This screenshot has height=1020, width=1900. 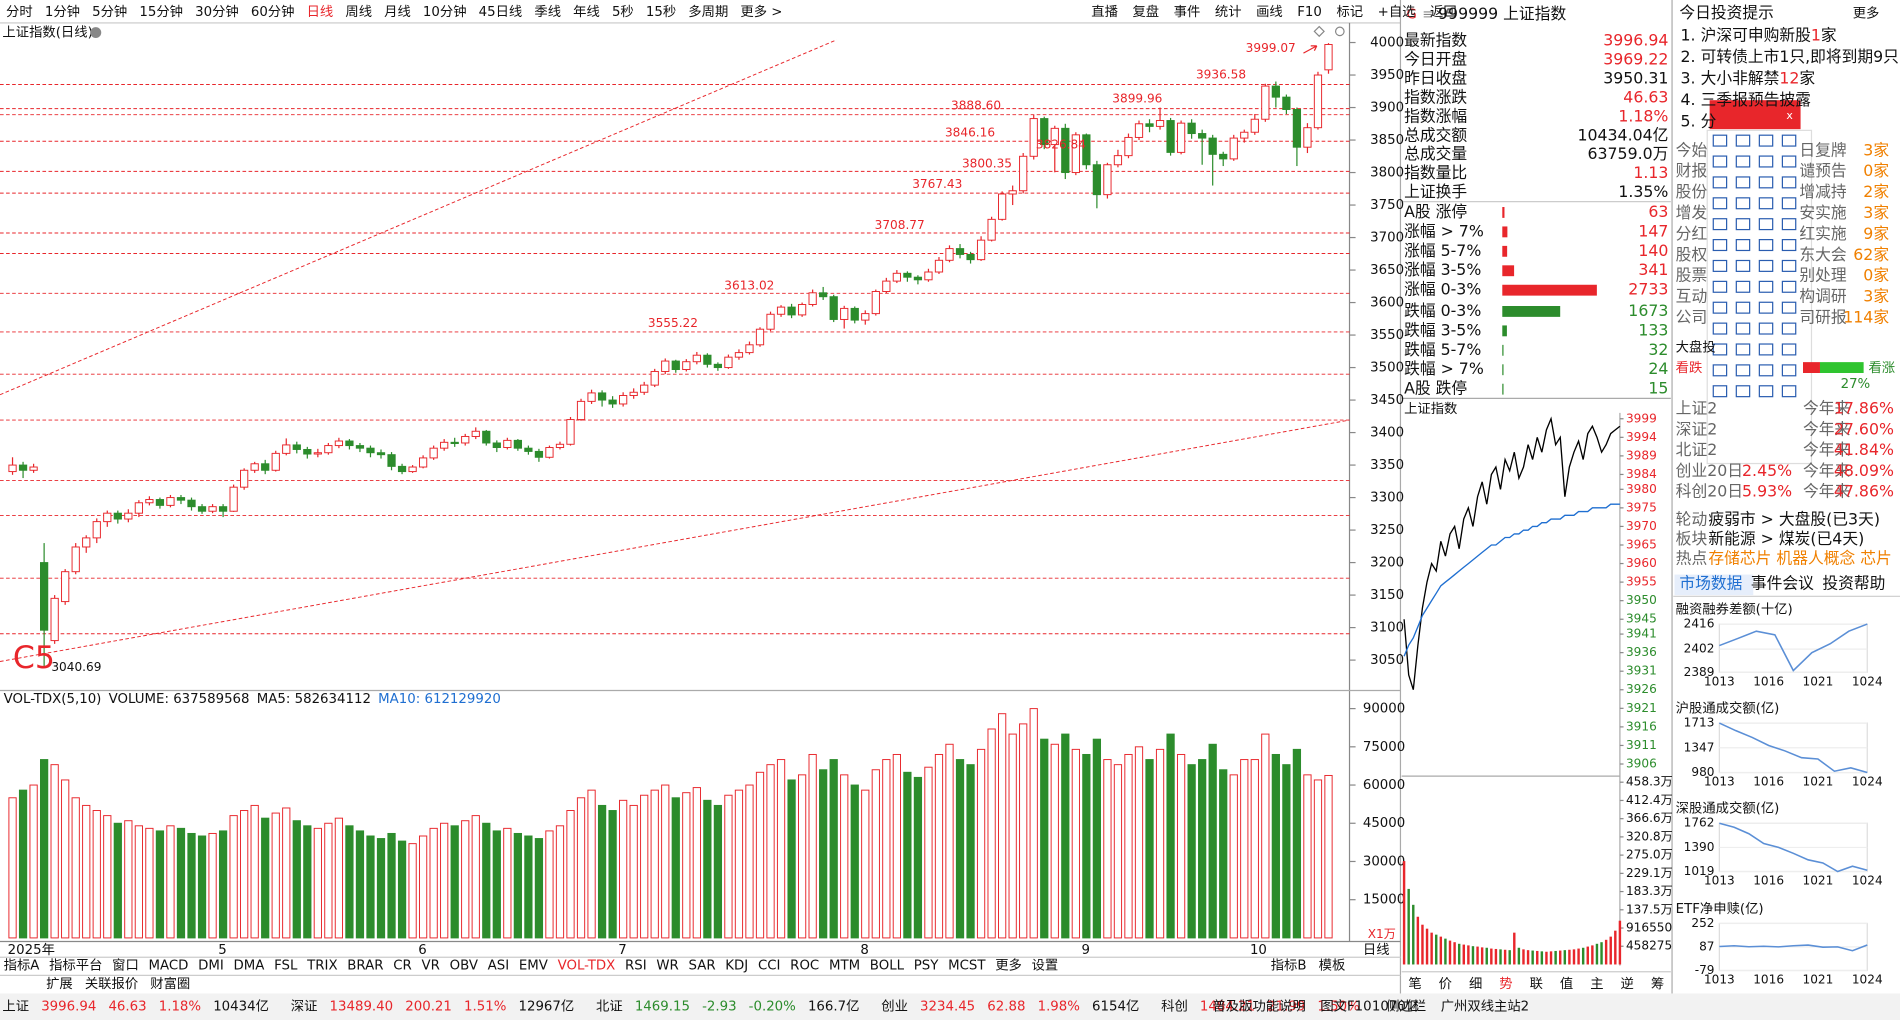 What do you see at coordinates (736, 966) in the screenshot?
I see `indicator-tab: KDJ` at bounding box center [736, 966].